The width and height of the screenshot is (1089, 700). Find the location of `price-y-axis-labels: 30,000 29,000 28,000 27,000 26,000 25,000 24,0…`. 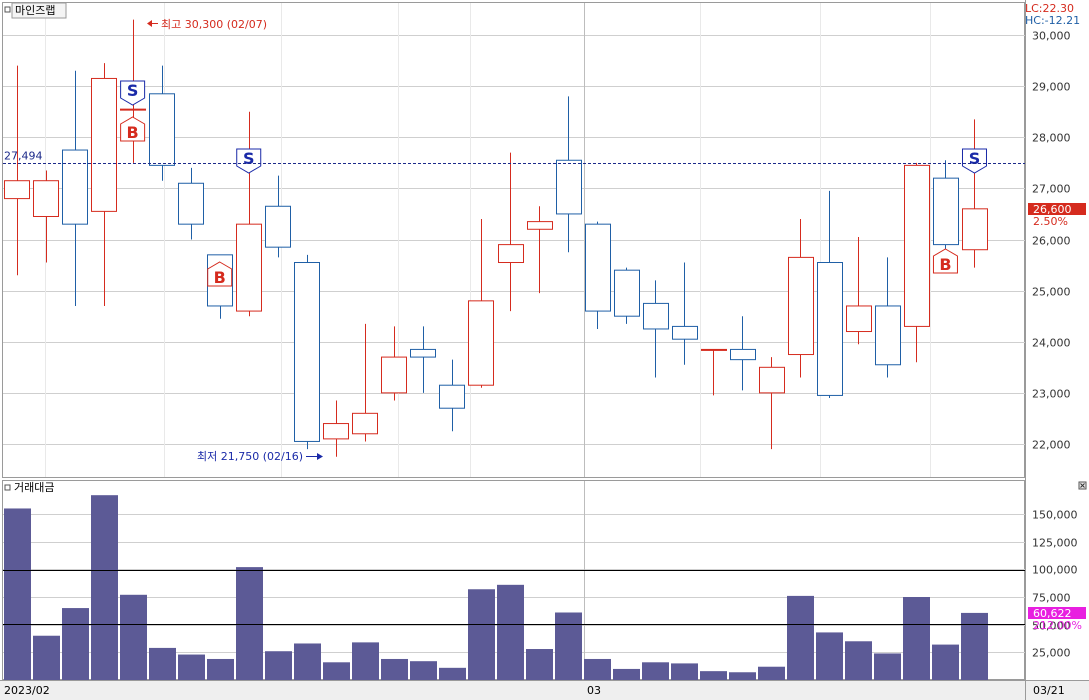

price-y-axis-labels: 30,000 29,000 28,000 27,000 26,000 25,000 24,0… is located at coordinates (1051, 241).